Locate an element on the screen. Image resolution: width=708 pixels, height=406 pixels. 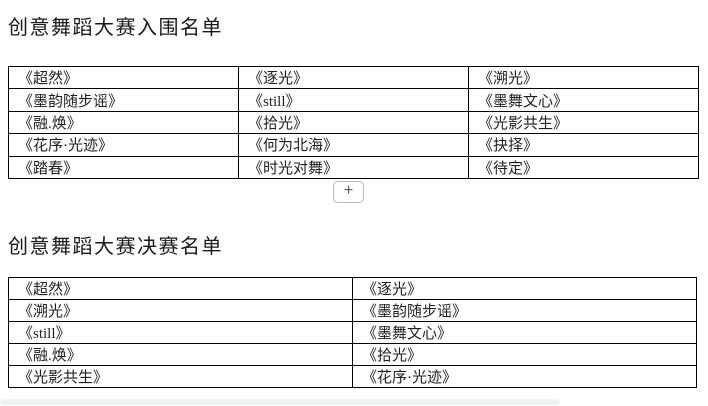
table-row: 《融.焕》 《拾光》 is located at coordinates (352, 354).